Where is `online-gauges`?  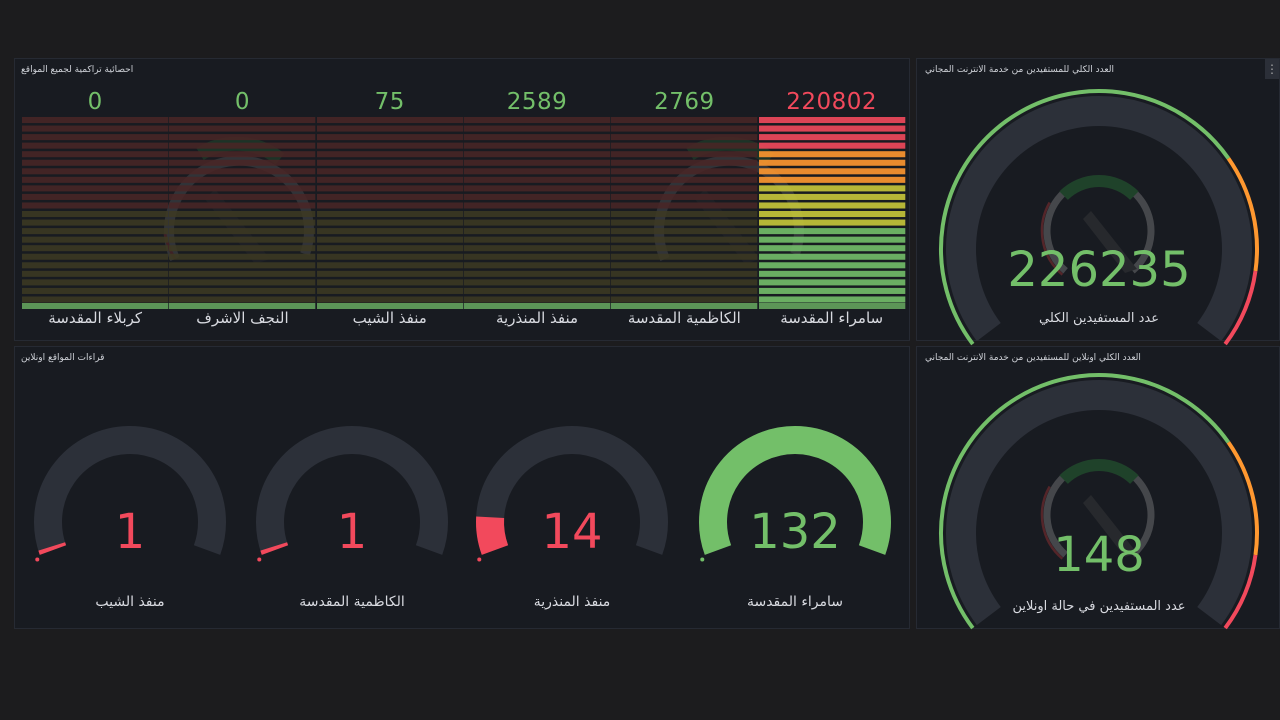
online-gauges is located at coordinates (462, 494).